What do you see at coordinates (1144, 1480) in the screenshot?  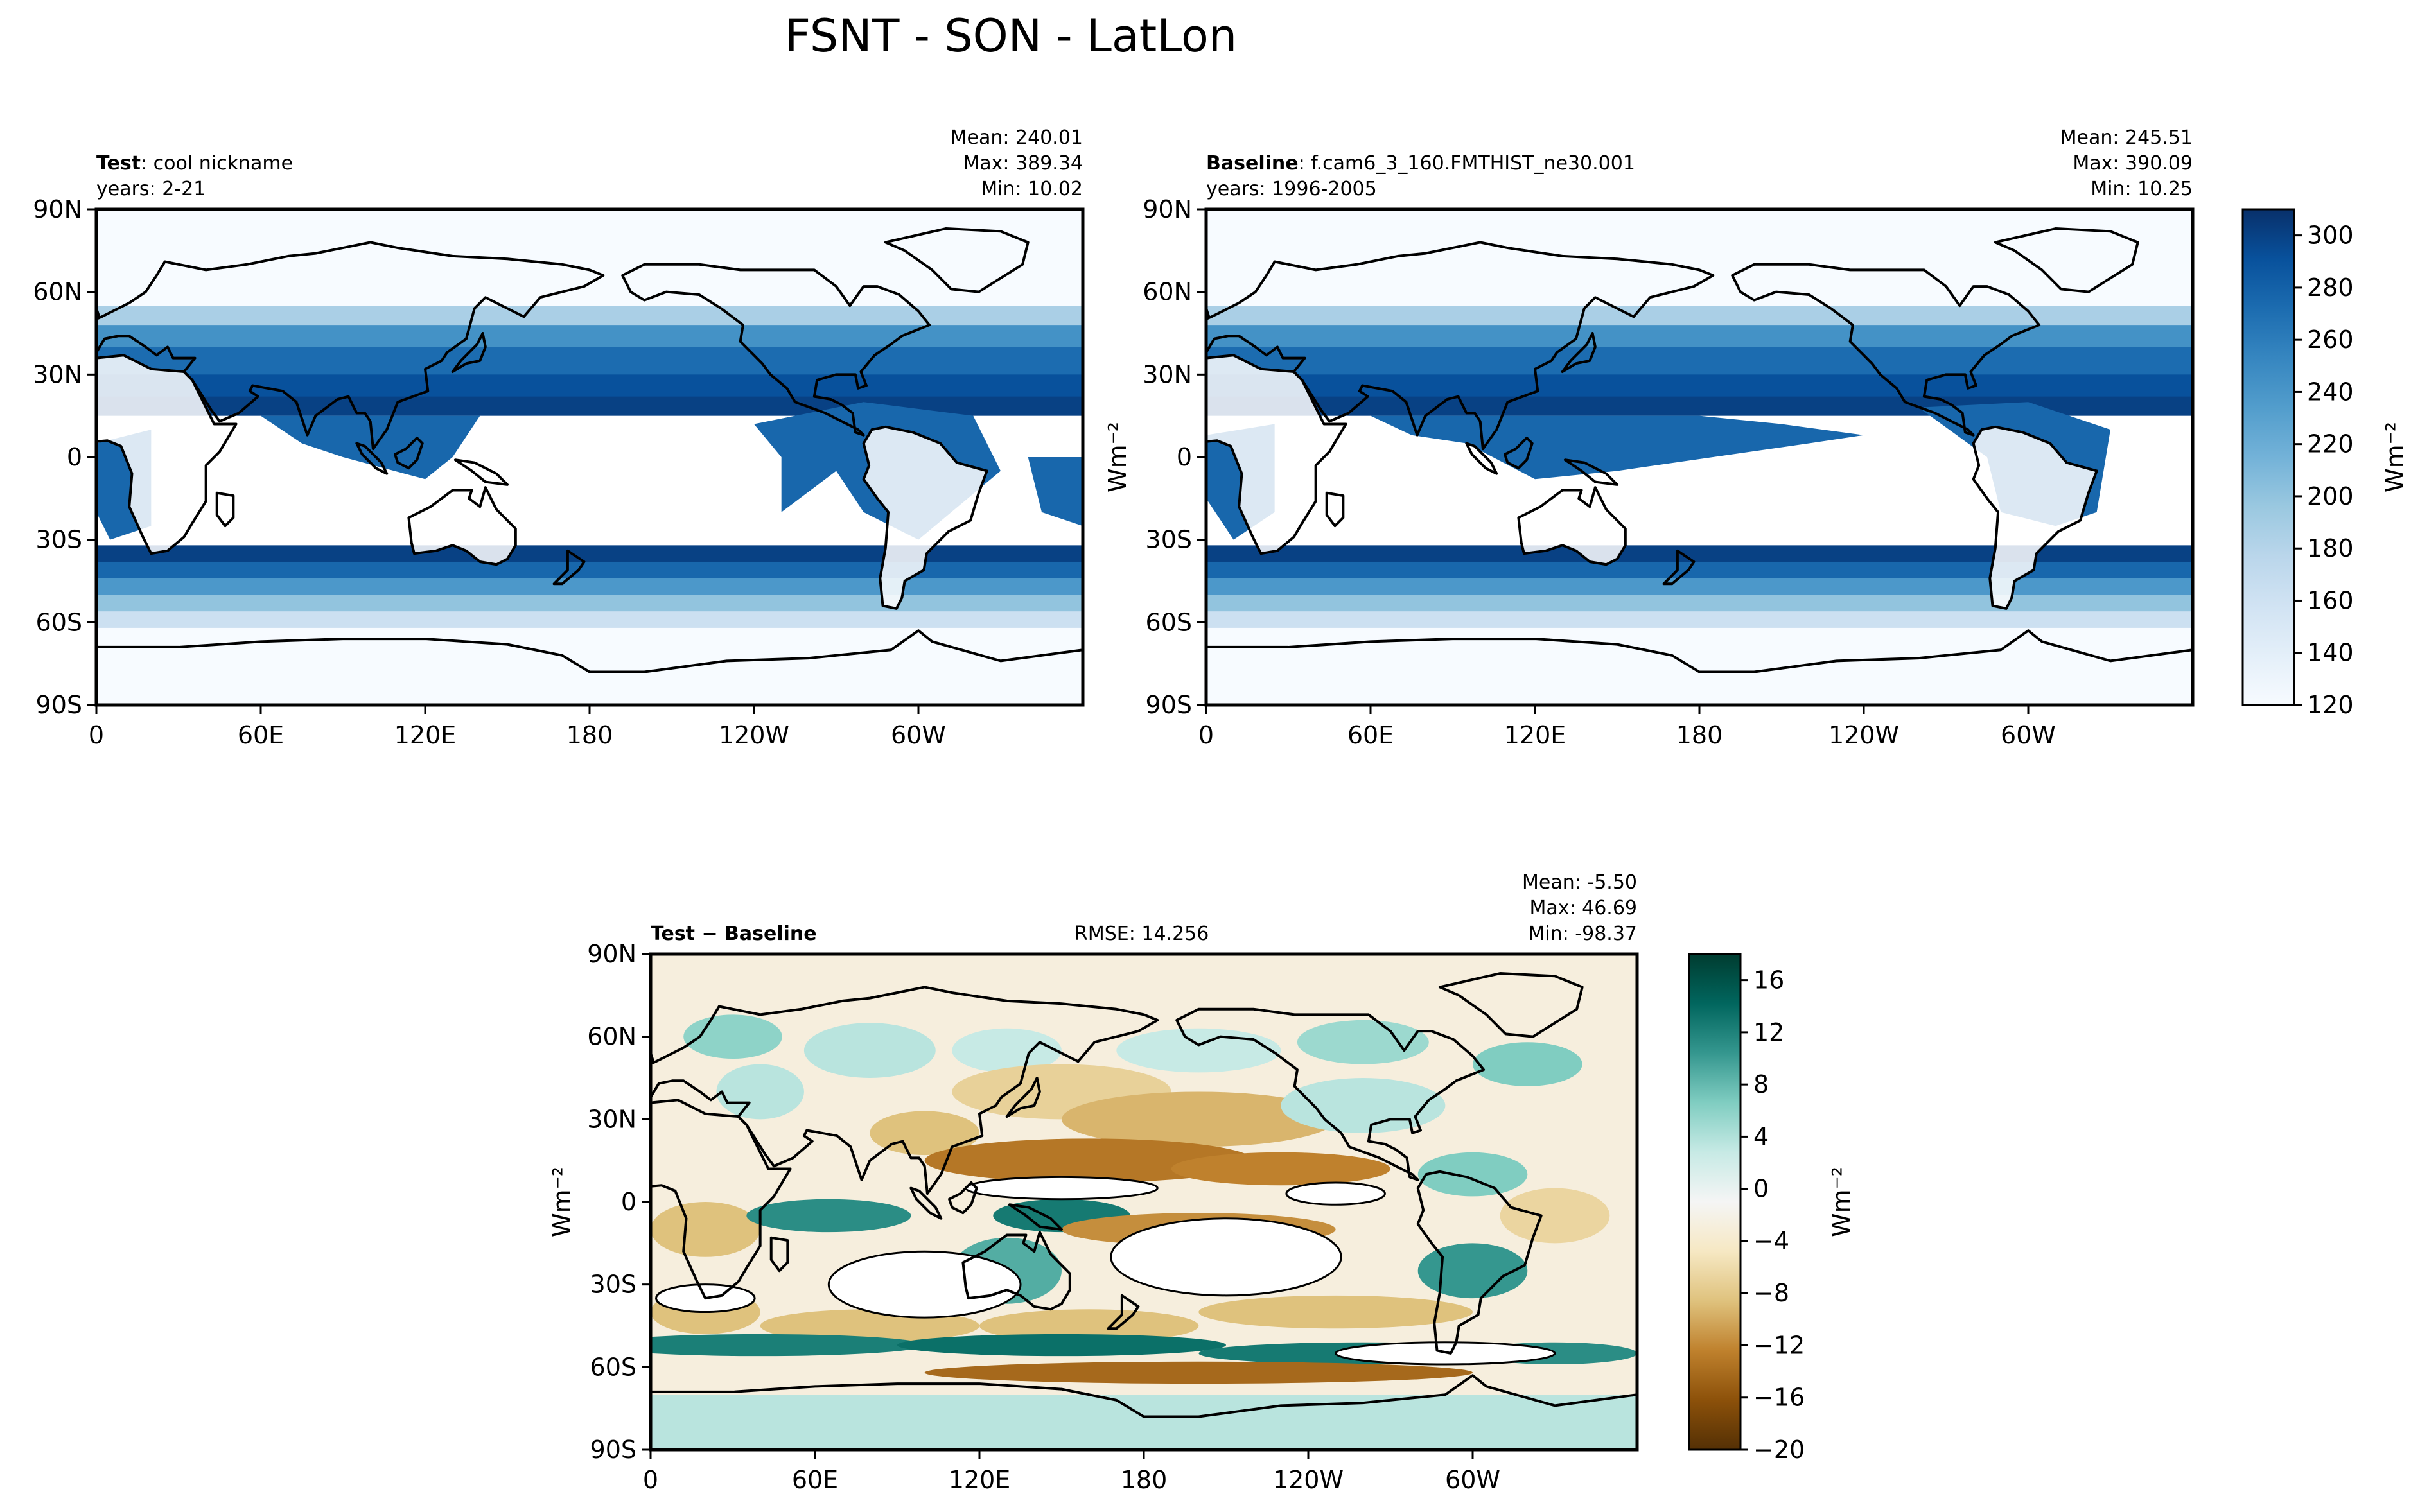 I see `x-tick-label: 180` at bounding box center [1144, 1480].